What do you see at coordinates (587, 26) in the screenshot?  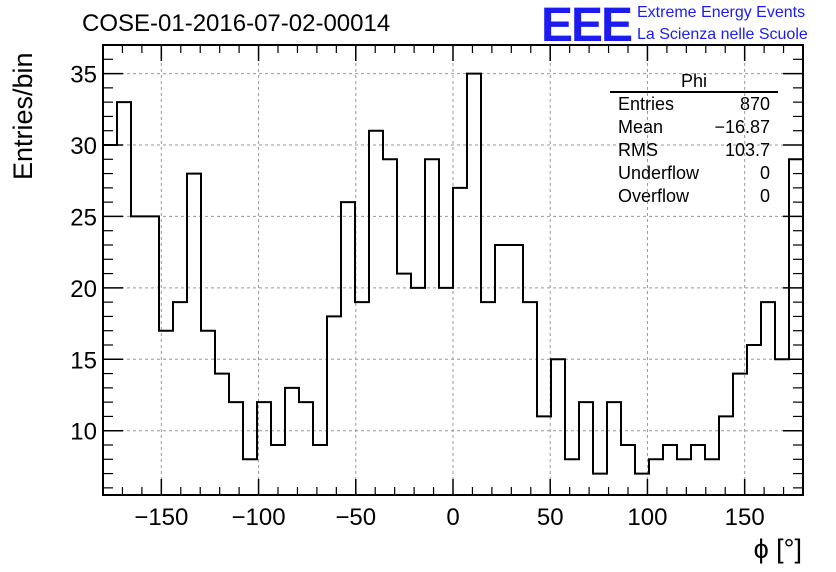 I see `eee-logo: EEE` at bounding box center [587, 26].